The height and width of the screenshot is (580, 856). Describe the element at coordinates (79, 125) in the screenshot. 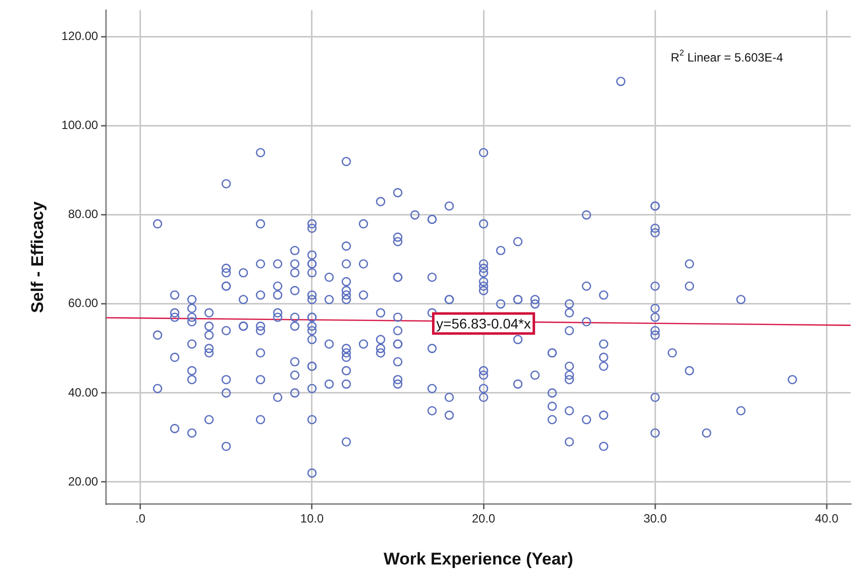

I see `y-tick-label: 100.00` at that location.